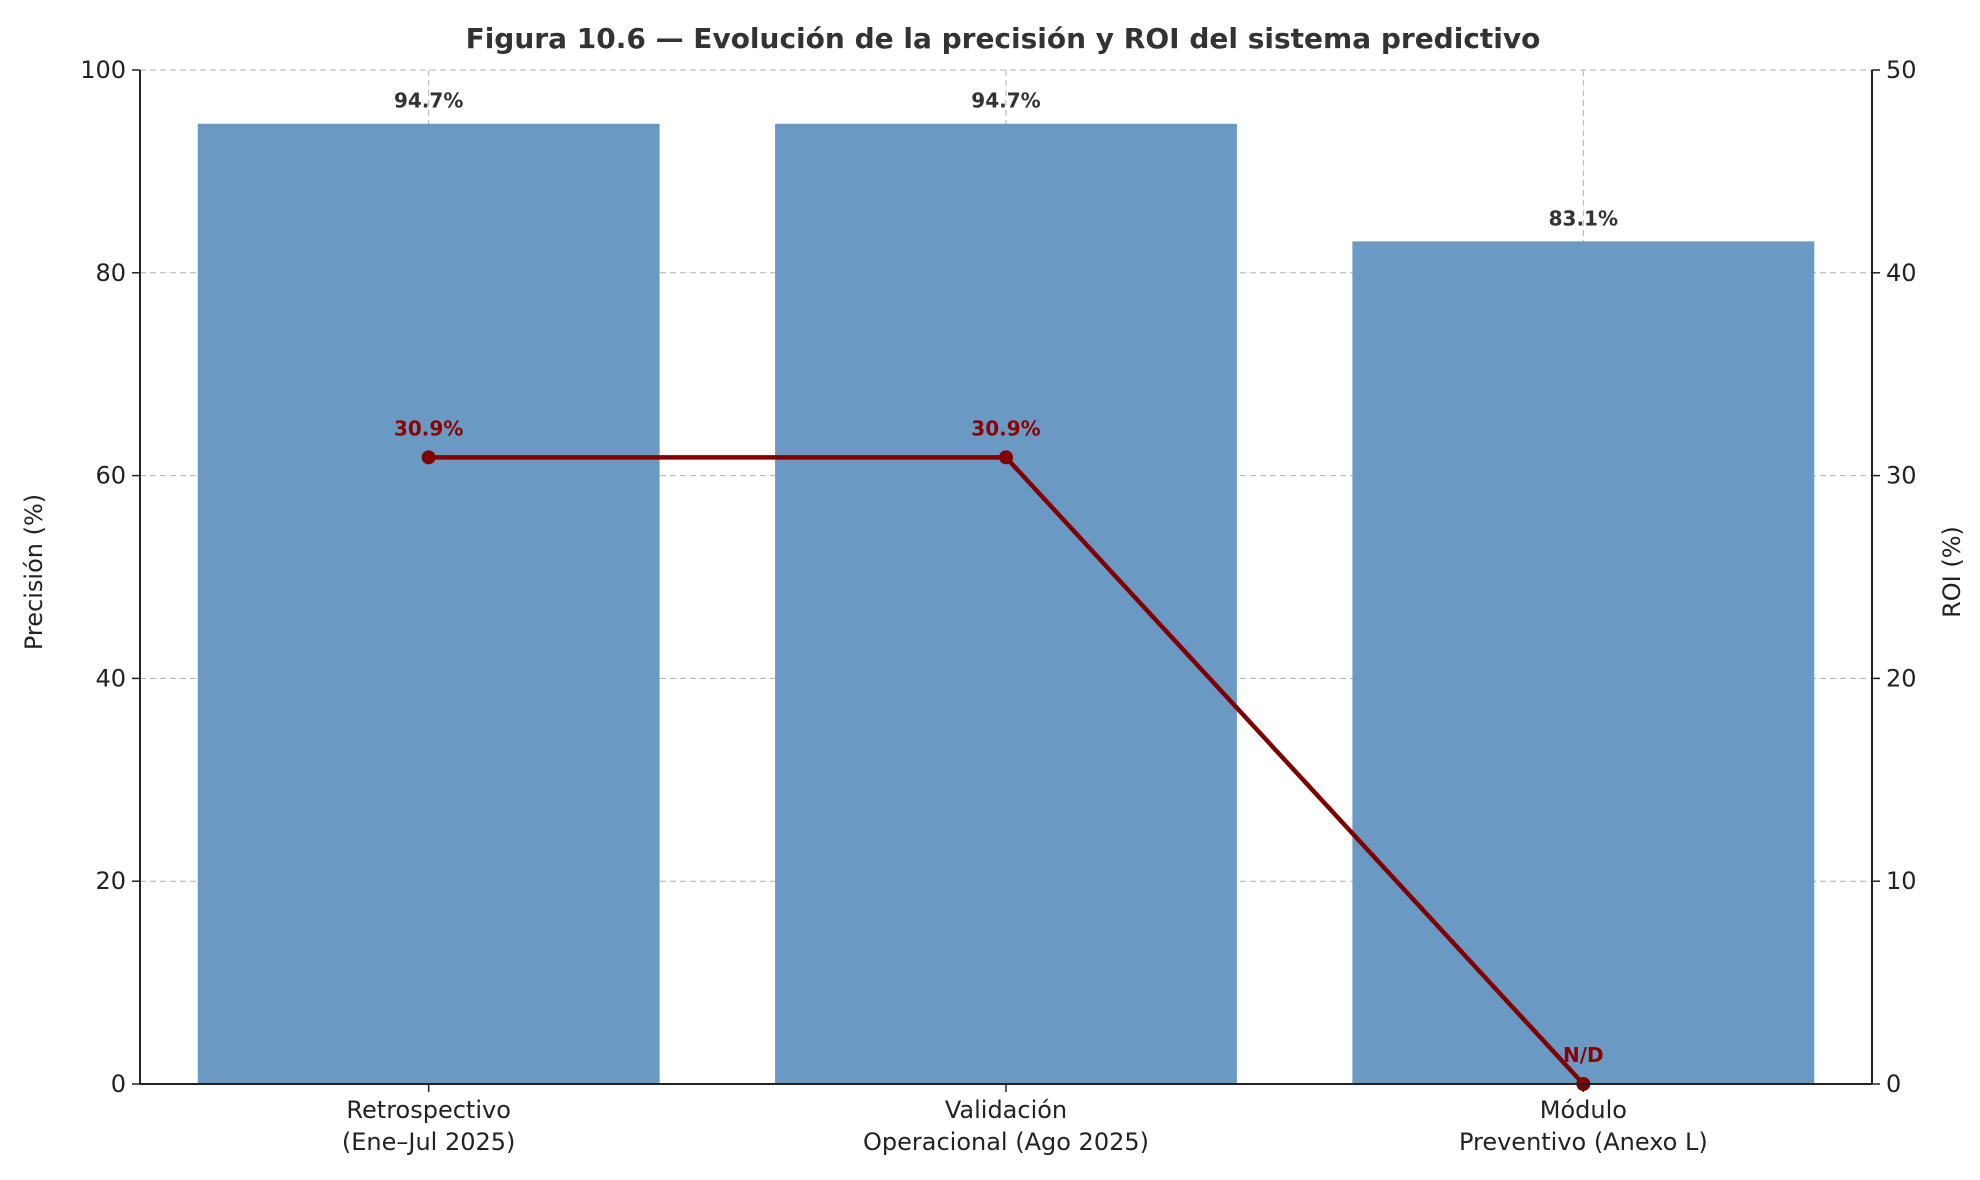  Describe the element at coordinates (429, 1142) in the screenshot. I see `category-label-line: (Ene–Jul 2025)` at that location.